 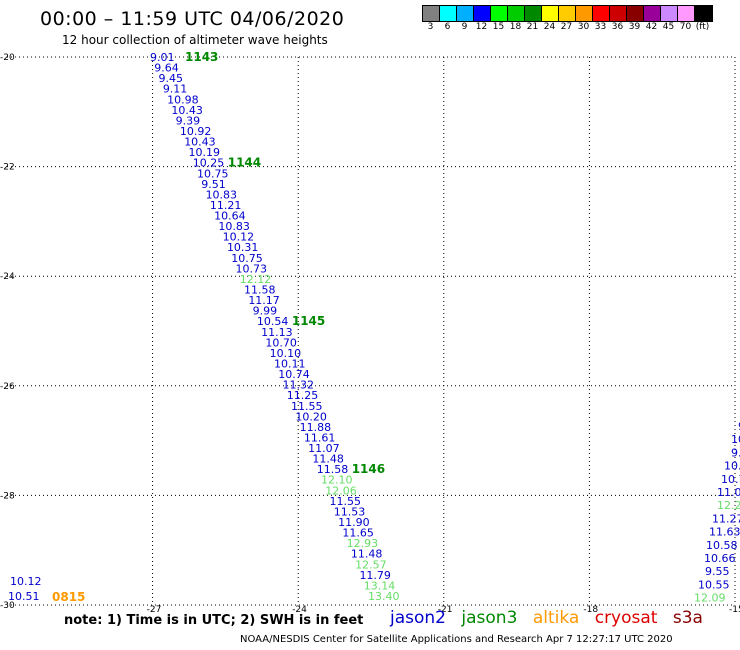 I want to click on pass-time-label: 1146, so click(x=368, y=469).